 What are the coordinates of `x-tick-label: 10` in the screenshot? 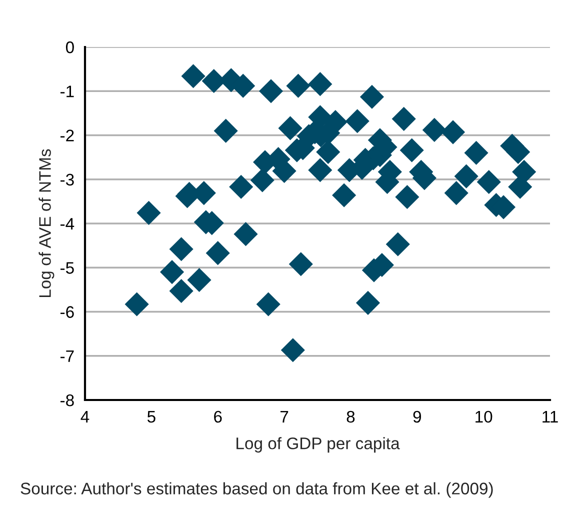 It's located at (484, 416).